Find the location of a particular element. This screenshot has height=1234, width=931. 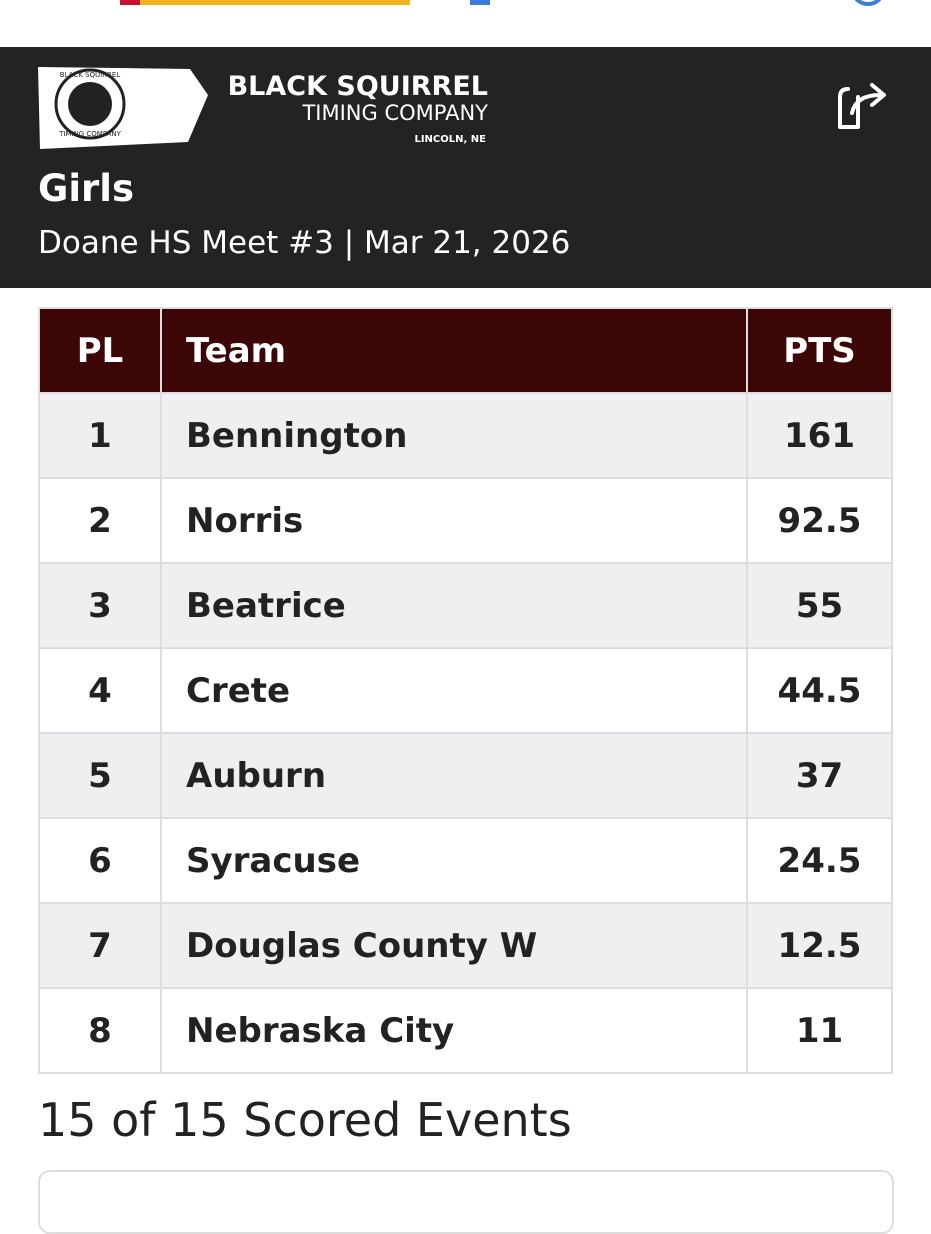

column-header: Team is located at coordinates (454, 350).